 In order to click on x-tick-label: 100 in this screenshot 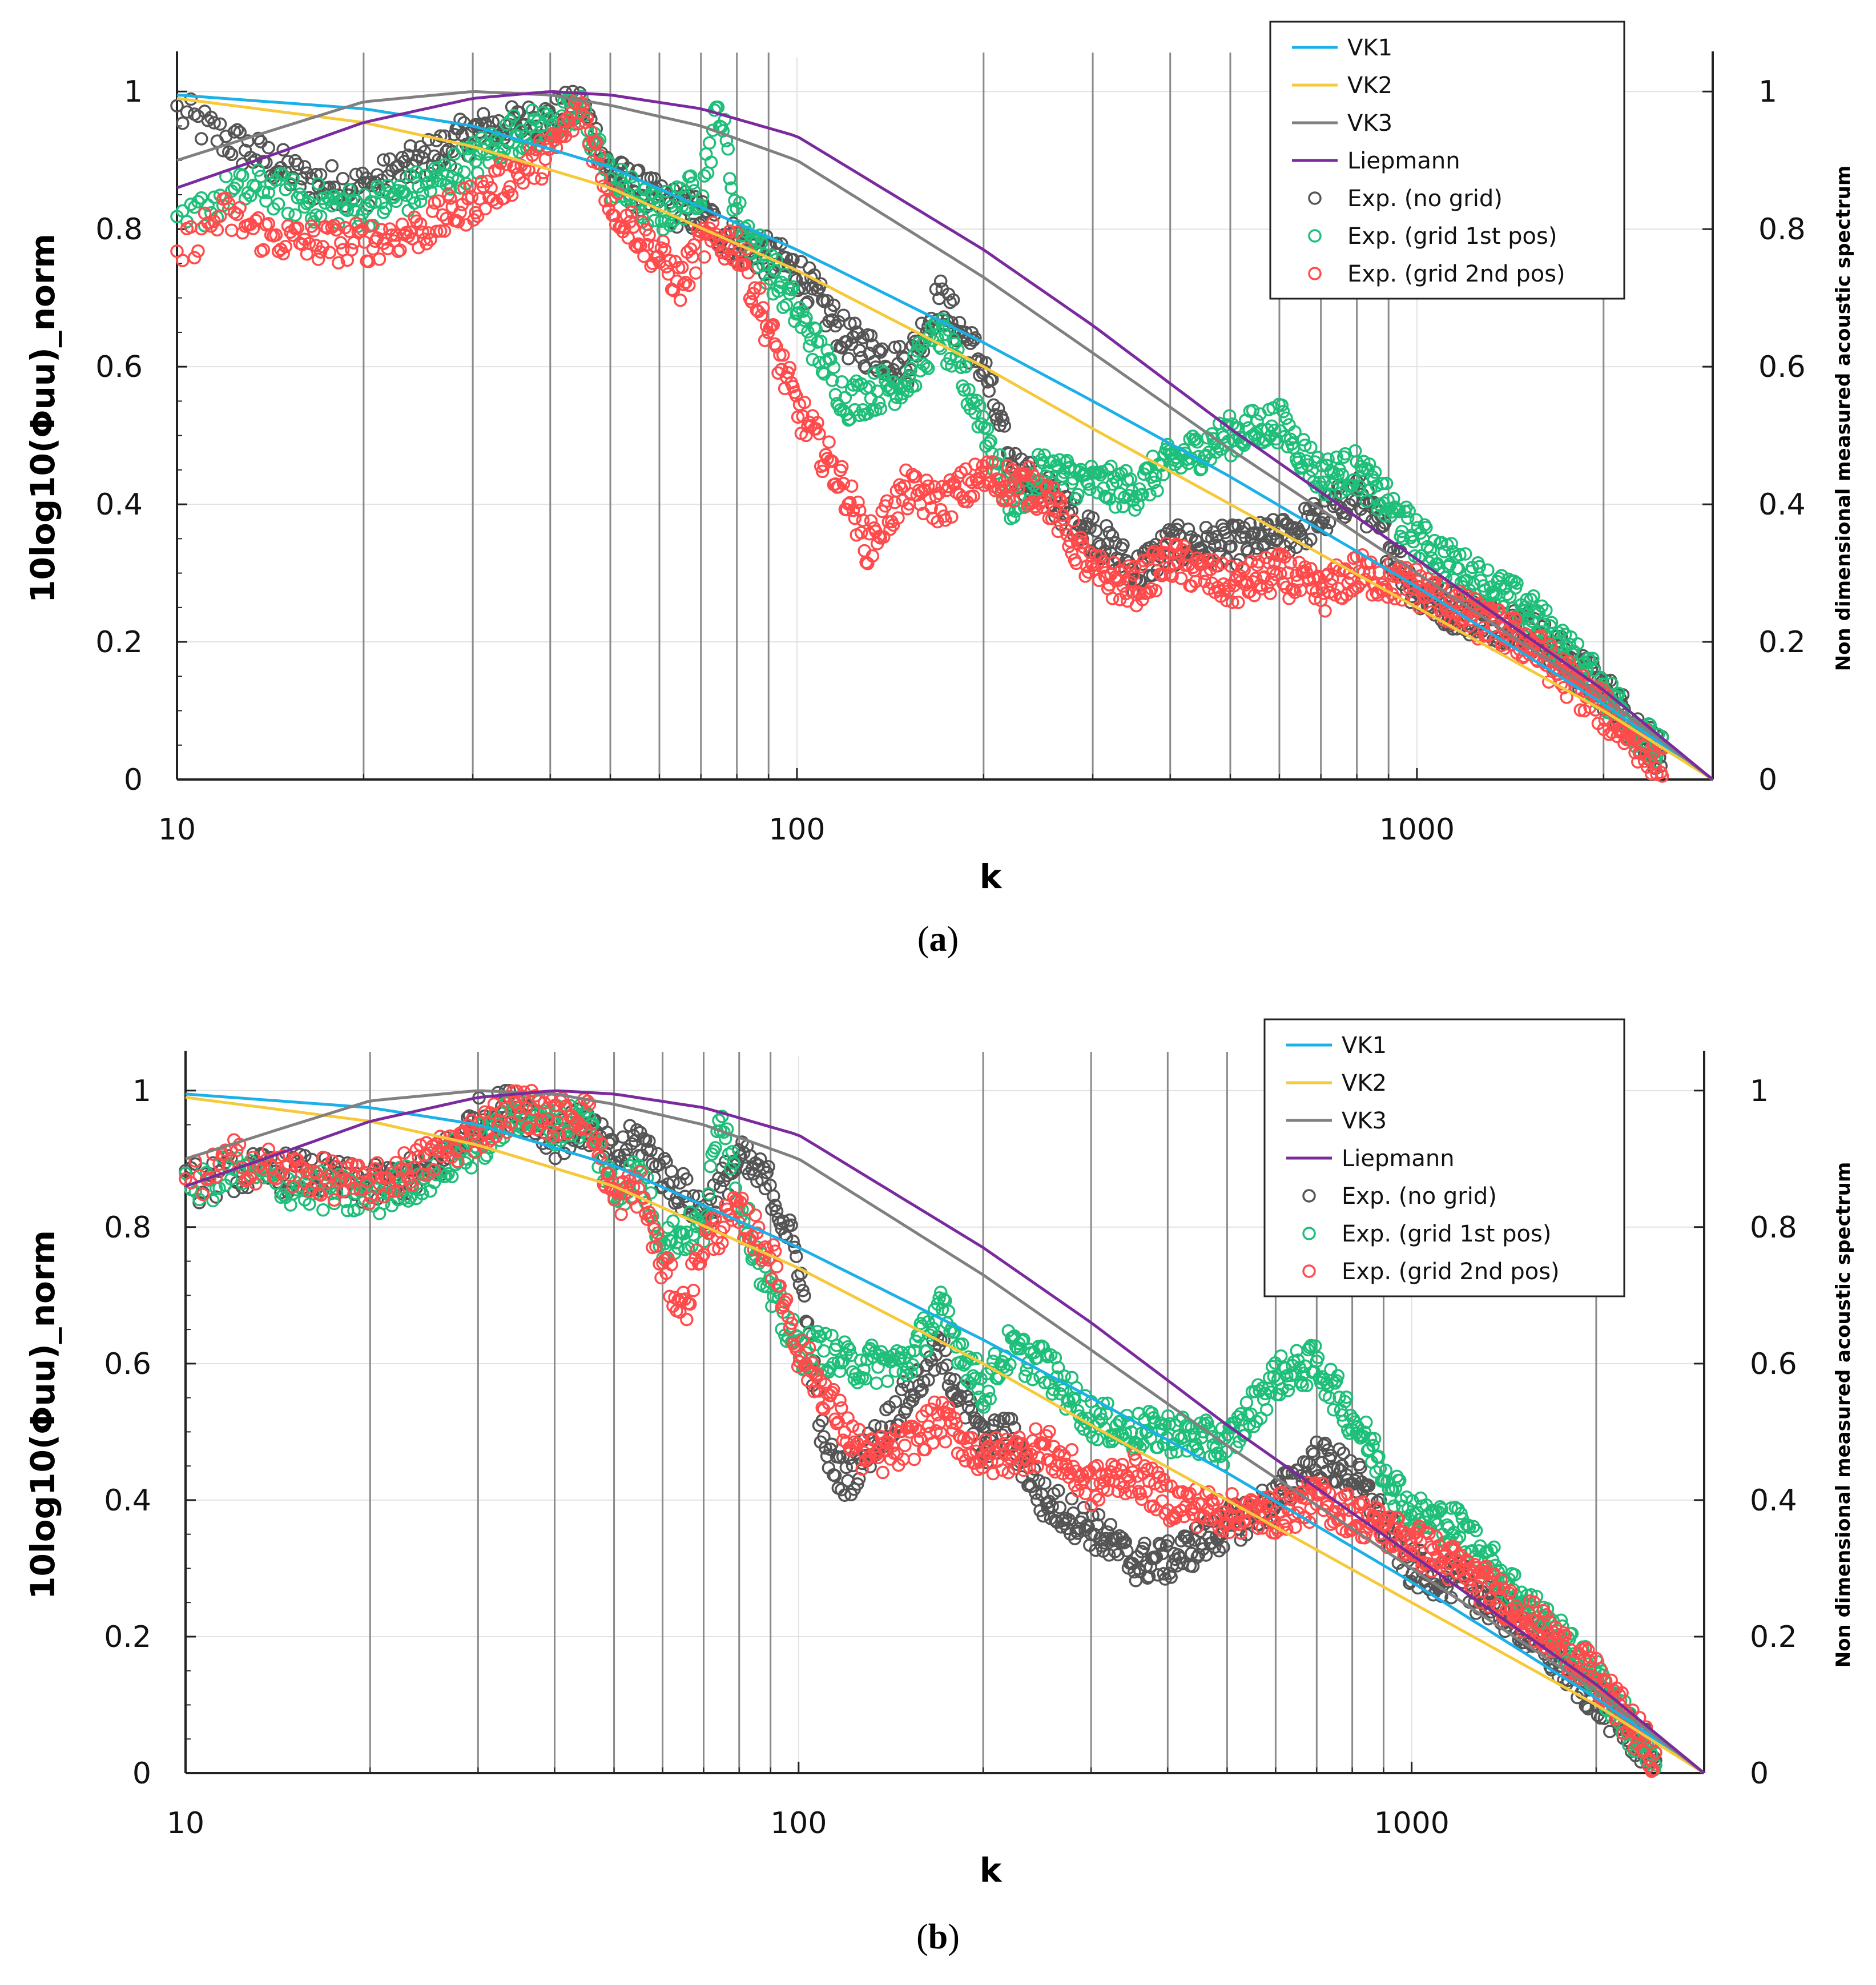, I will do `click(796, 830)`.